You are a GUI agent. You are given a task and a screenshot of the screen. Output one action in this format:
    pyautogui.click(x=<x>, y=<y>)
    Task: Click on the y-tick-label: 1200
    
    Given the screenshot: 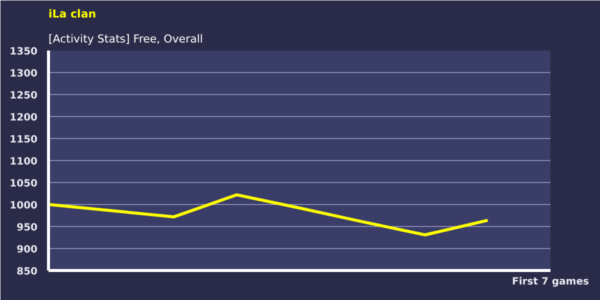 What is the action you would take?
    pyautogui.click(x=24, y=118)
    